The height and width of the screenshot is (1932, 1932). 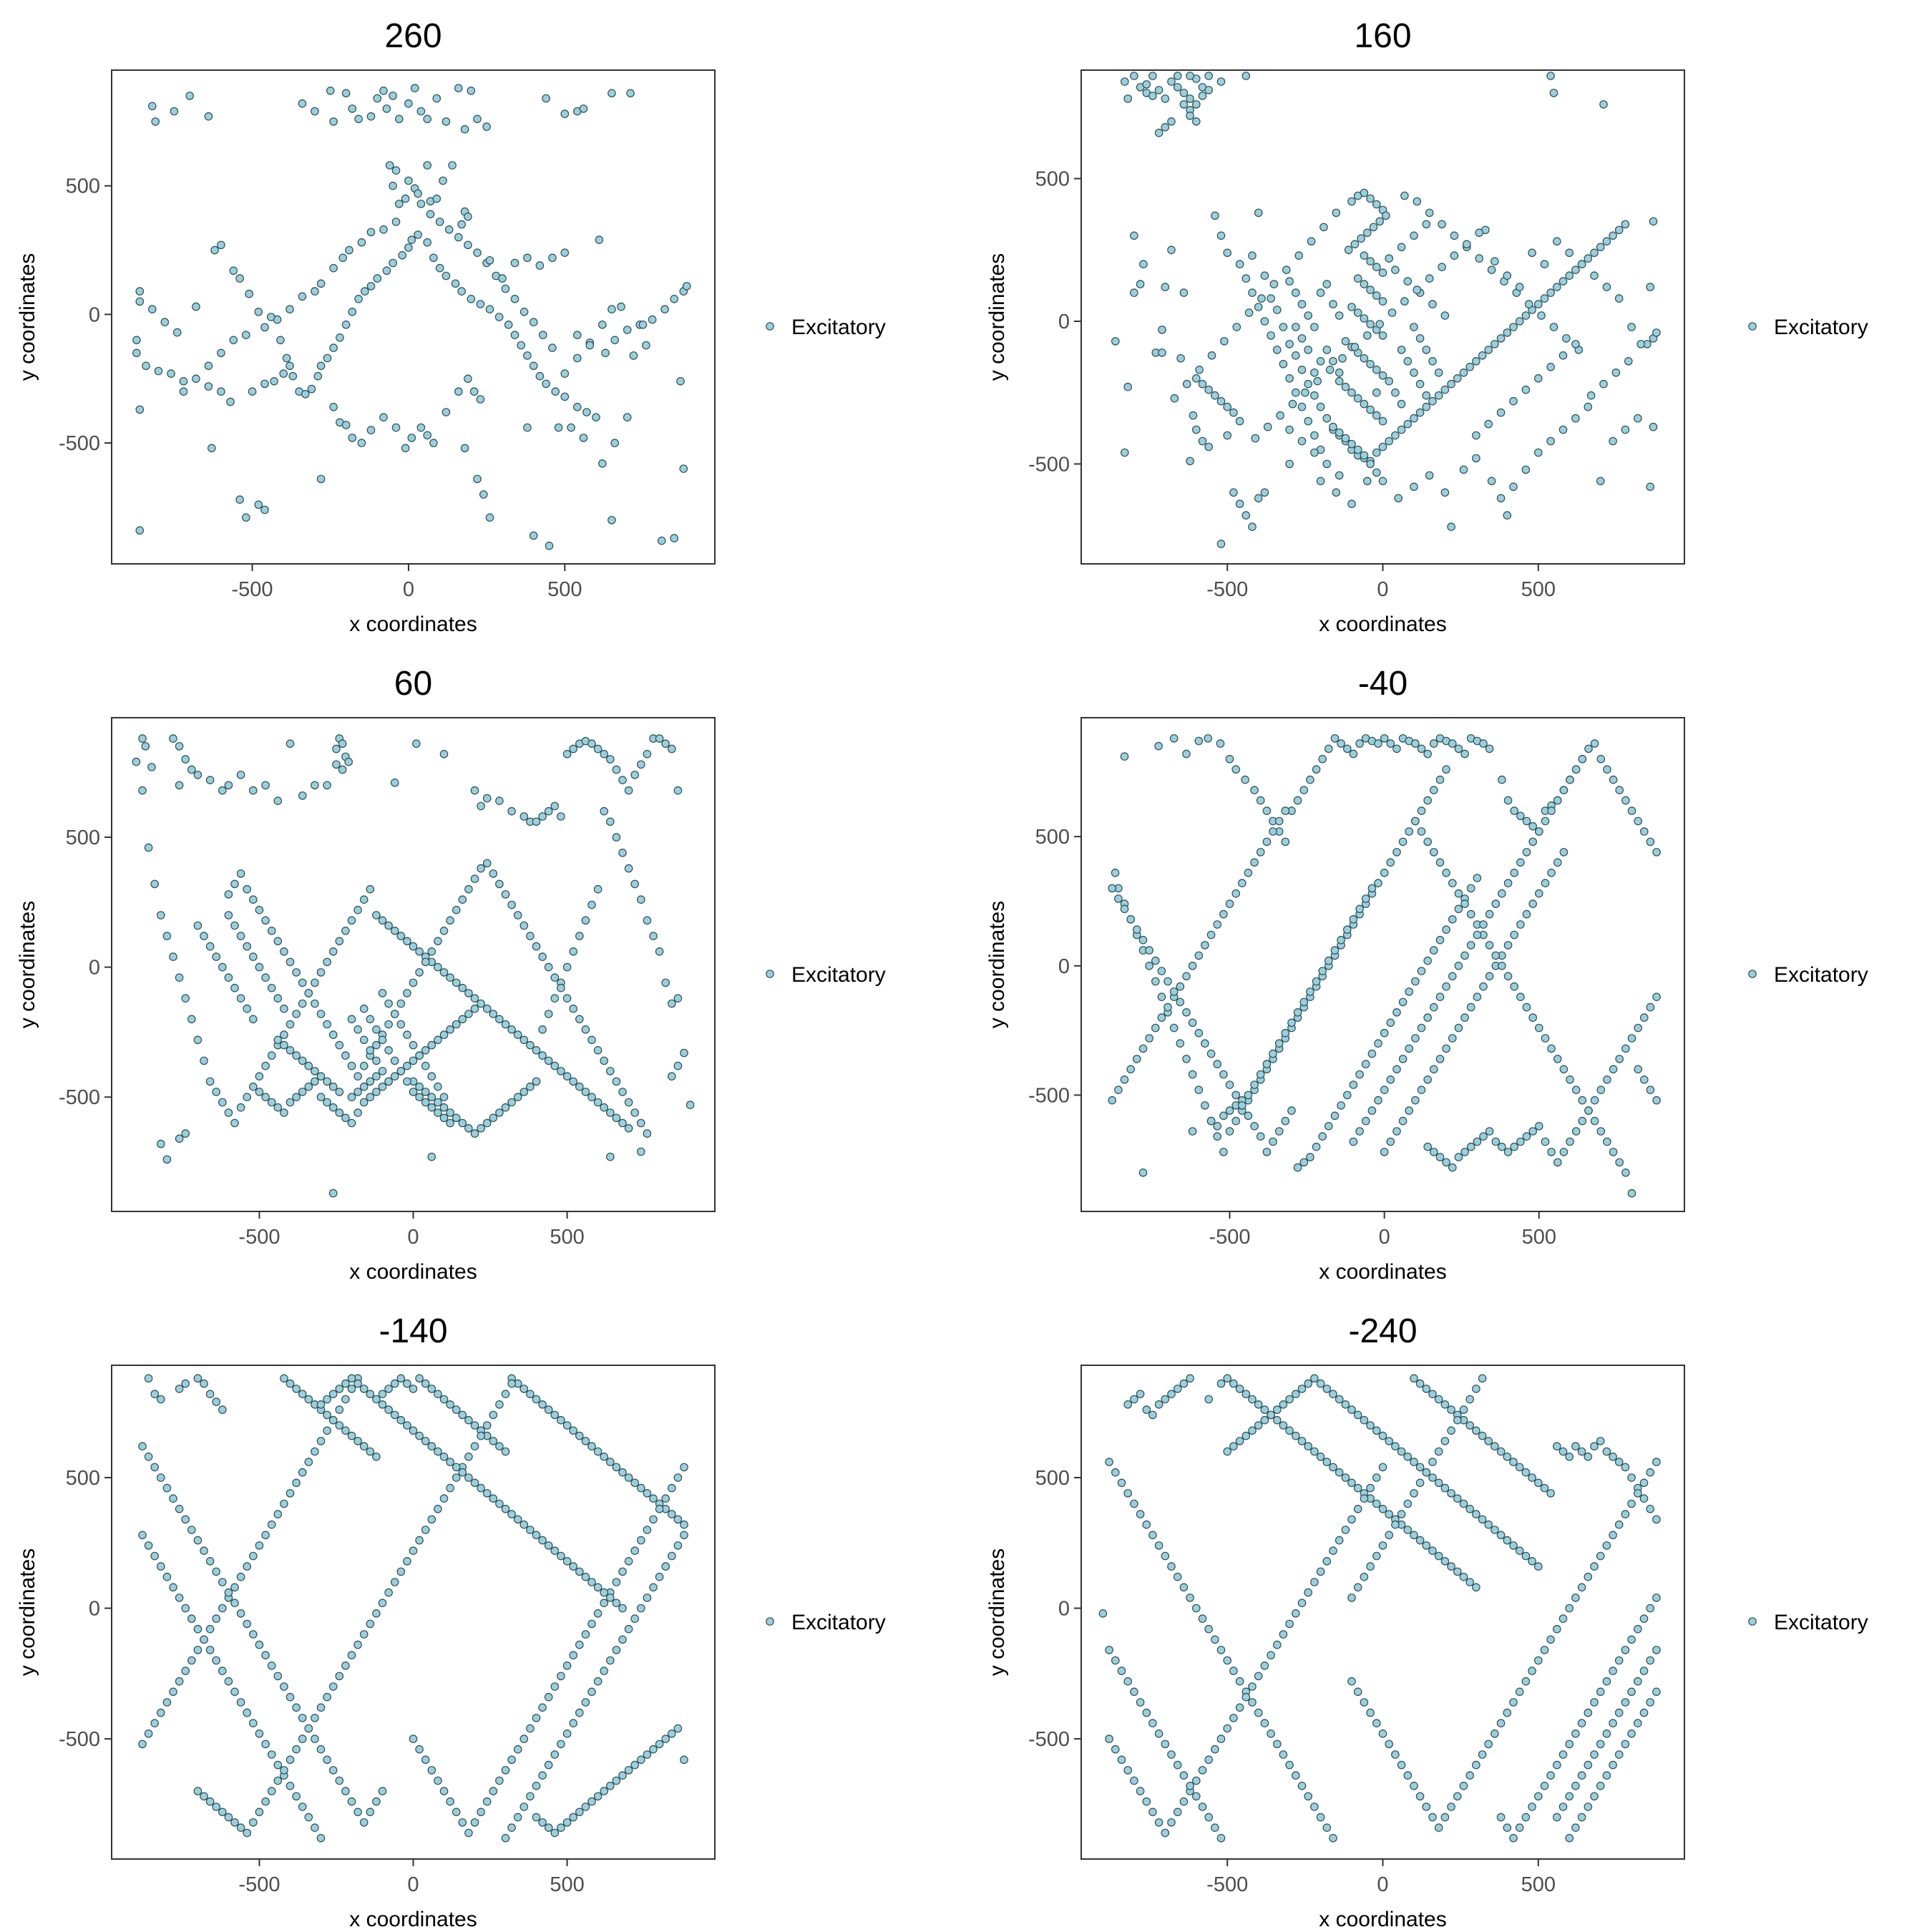 What do you see at coordinates (826, 975) in the screenshot?
I see `legend: Excitatory` at bounding box center [826, 975].